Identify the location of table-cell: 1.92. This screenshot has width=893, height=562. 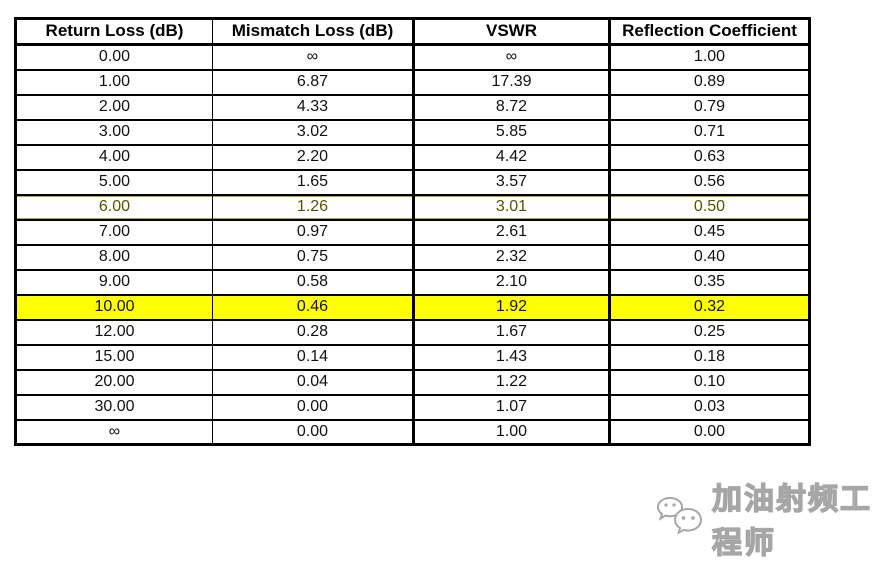
(511, 307).